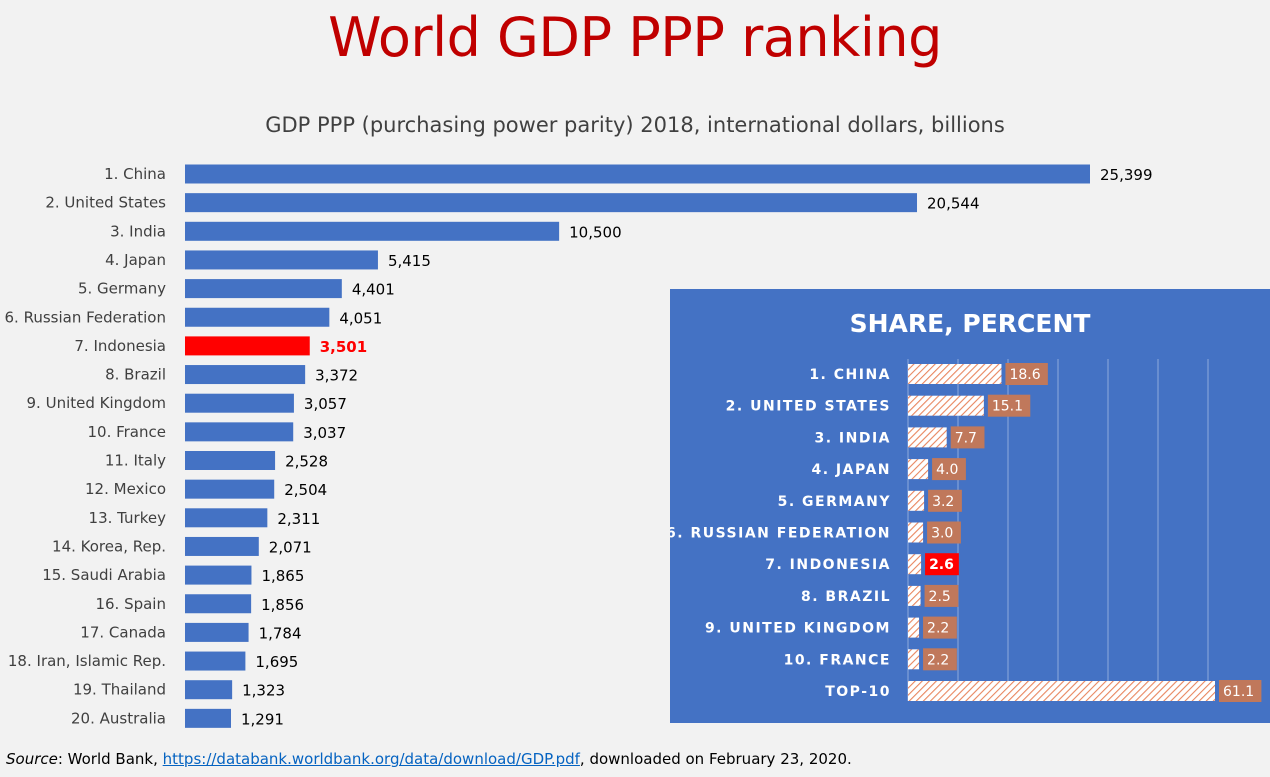 The image size is (1270, 777). Describe the element at coordinates (118, 718) in the screenshot. I see `category-label: 20. Australia` at that location.